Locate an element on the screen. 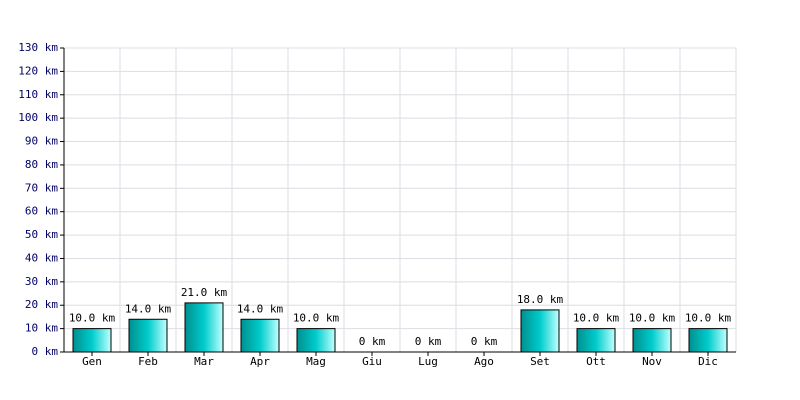  y-tick-label: 30 km is located at coordinates (41, 281).